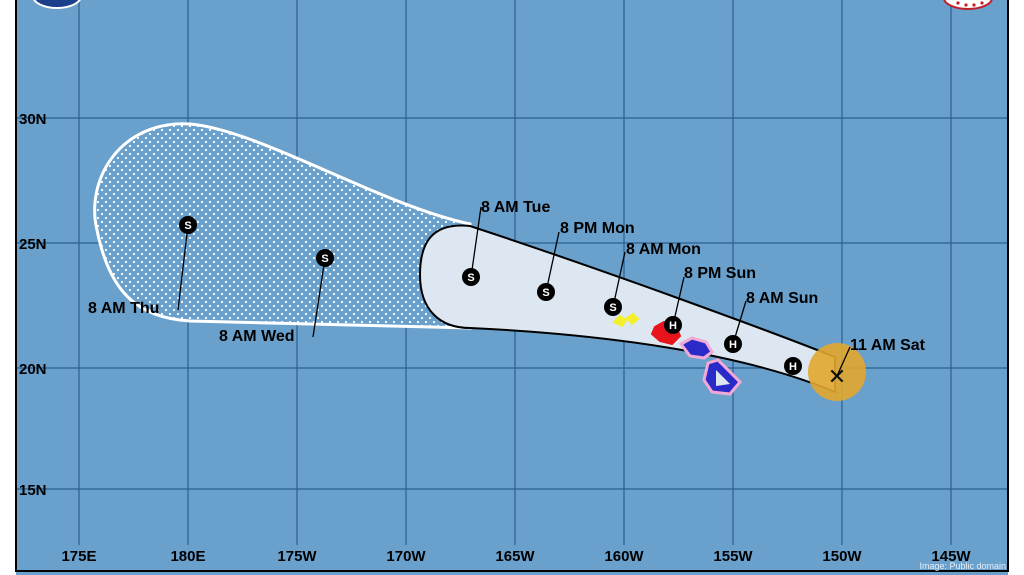 The height and width of the screenshot is (575, 1024). I want to click on time-label: 8 AM Sun, so click(782, 298).